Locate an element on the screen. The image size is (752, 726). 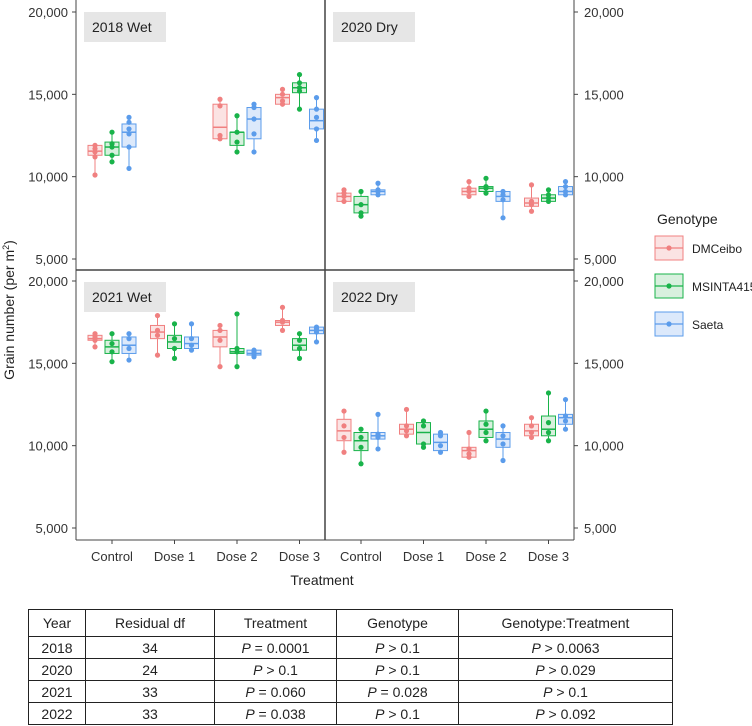
box-iqr is located at coordinates (548, 426).